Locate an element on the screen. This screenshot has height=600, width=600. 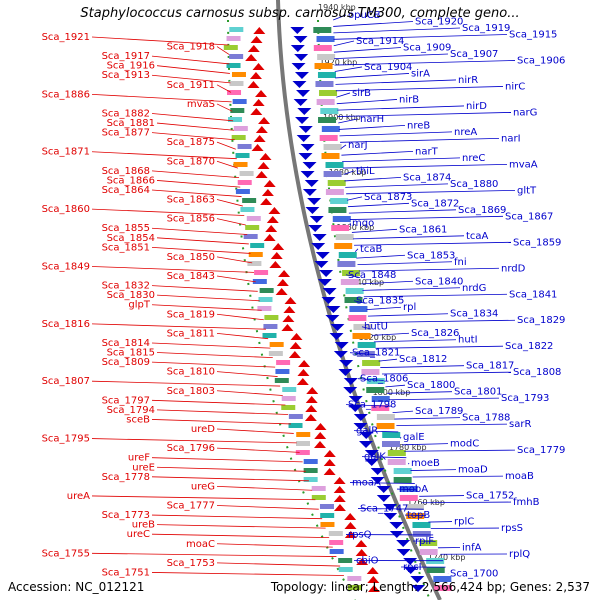
reverse-gene-label: narI is located at coordinates (511, 138).